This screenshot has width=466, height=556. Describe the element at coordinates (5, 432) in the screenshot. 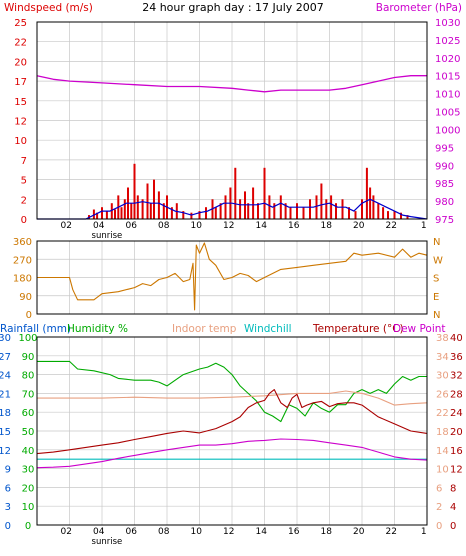

I see `rainfall-tick-label: 15` at that location.